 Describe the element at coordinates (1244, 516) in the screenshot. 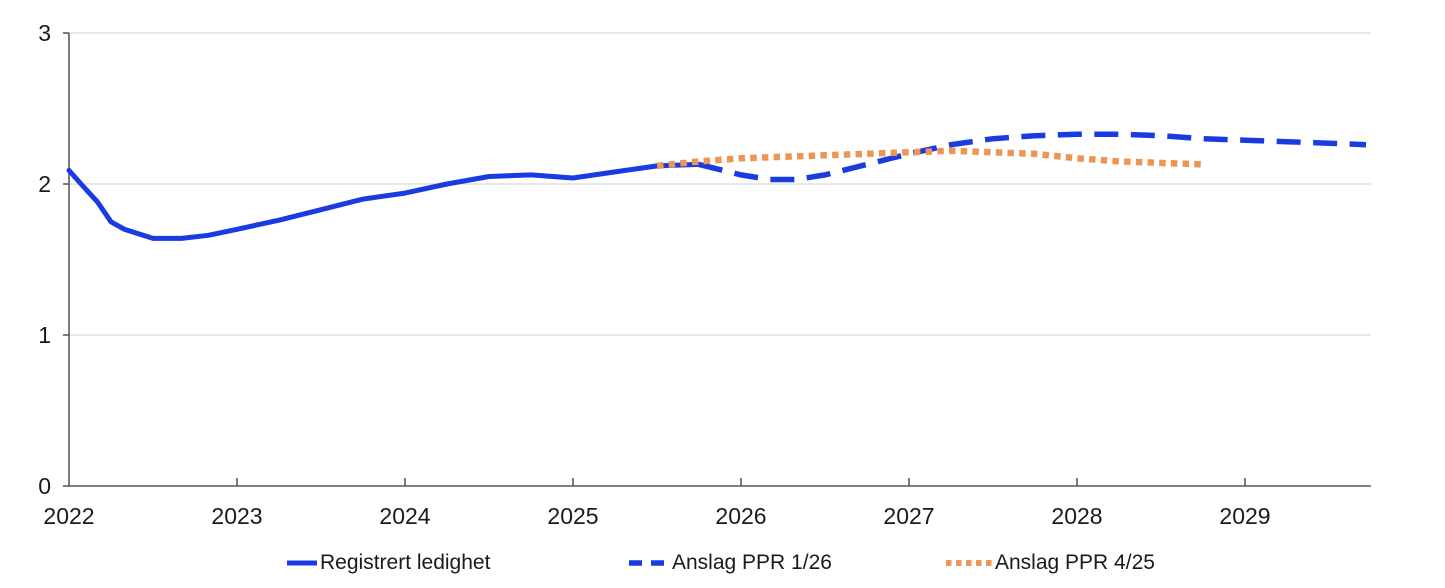

I see `x-tick-label-2029: 2029` at that location.